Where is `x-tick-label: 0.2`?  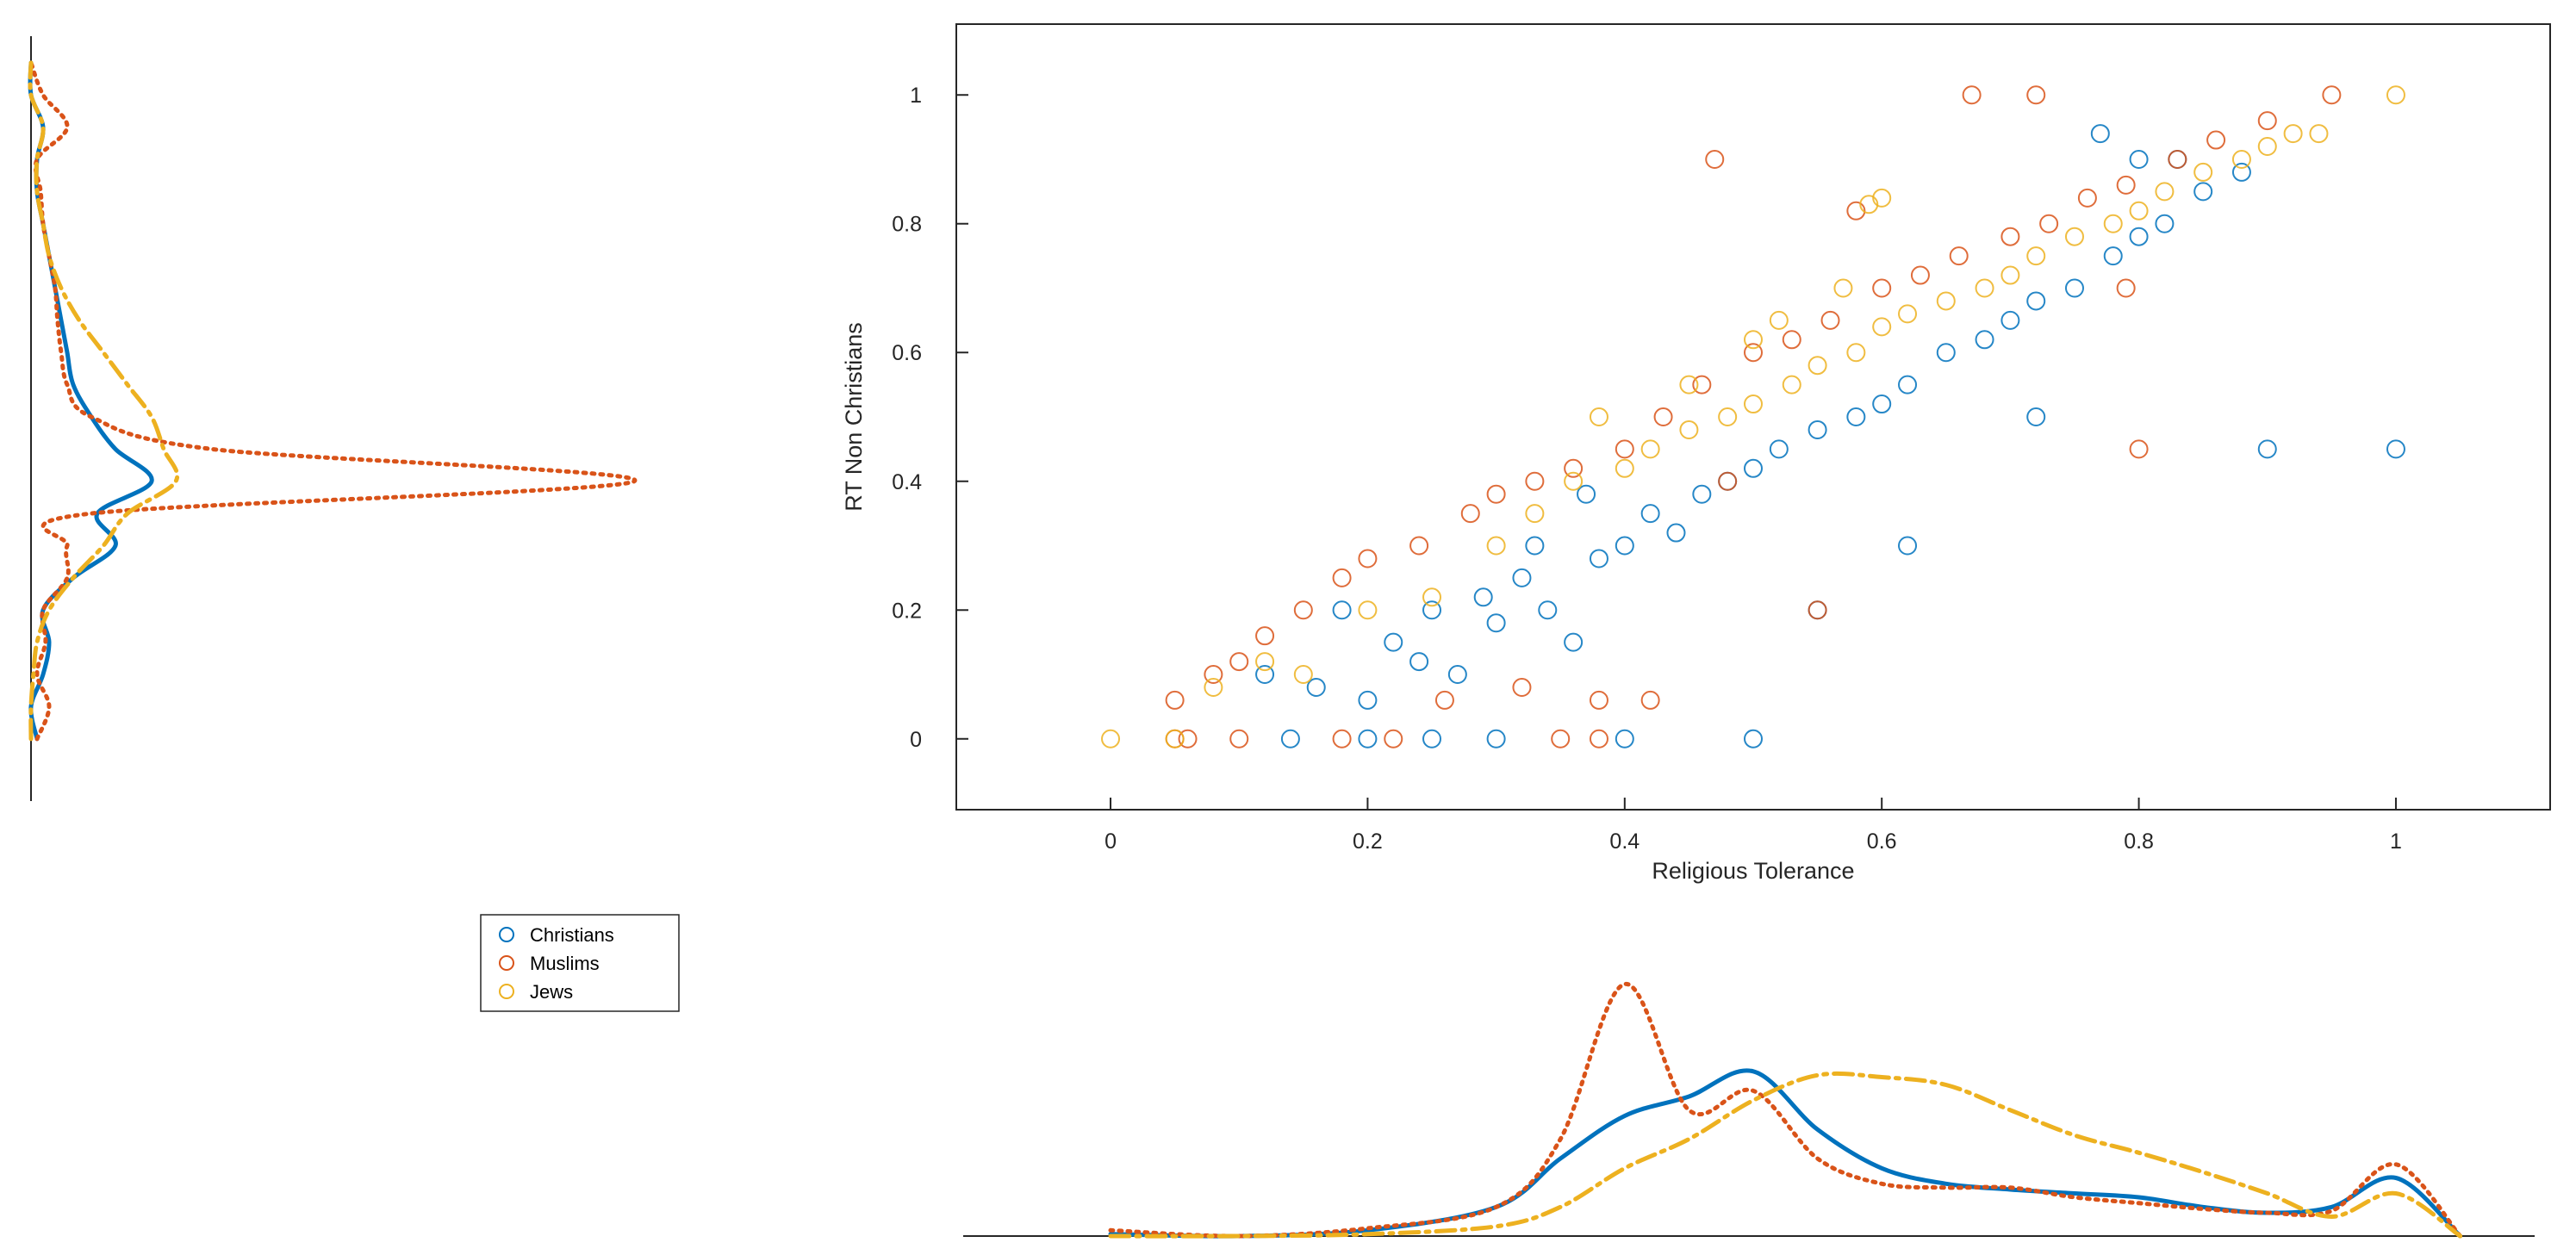 x-tick-label: 0.2 is located at coordinates (1368, 841).